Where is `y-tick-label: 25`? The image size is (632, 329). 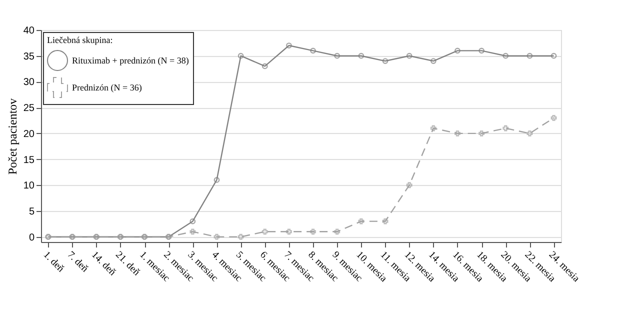 y-tick-label: 25 is located at coordinates (29, 108).